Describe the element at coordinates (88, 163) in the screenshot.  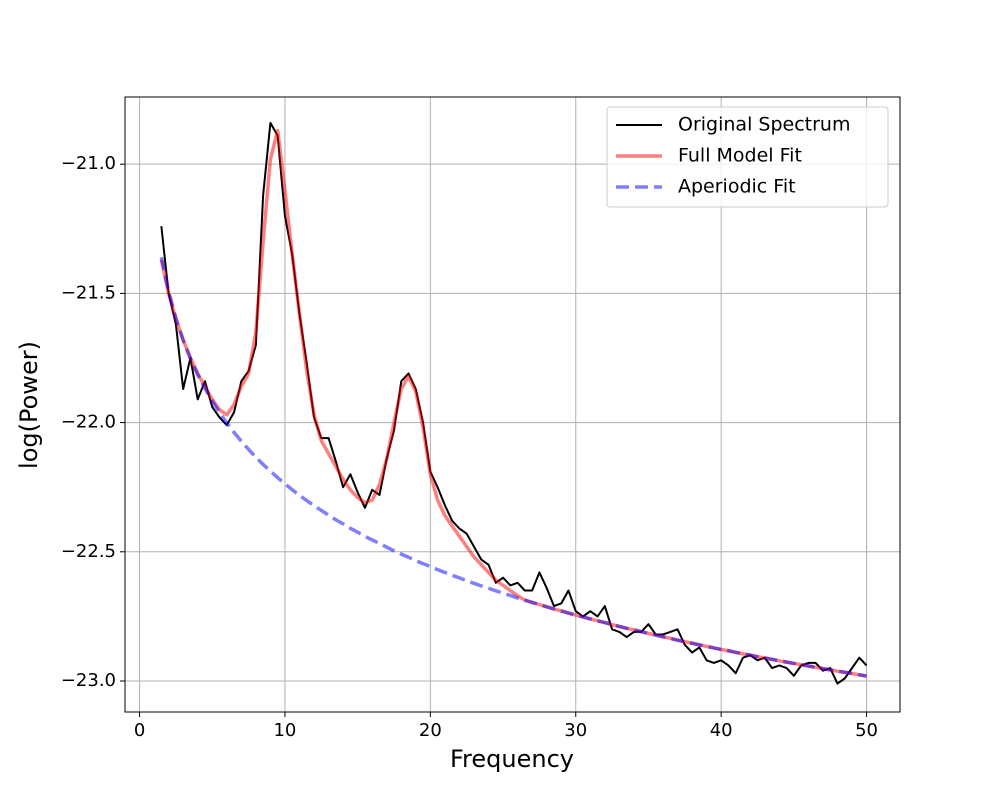
I see `y-tick-label: −21.0` at that location.